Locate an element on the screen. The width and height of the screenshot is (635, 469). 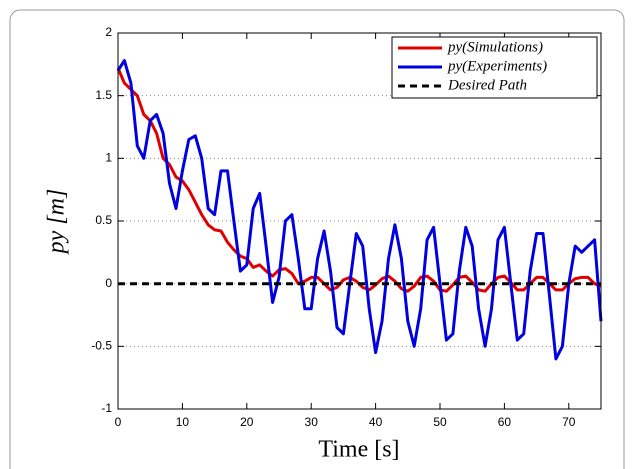
x-axis-label: Time [s] is located at coordinates (358, 450).